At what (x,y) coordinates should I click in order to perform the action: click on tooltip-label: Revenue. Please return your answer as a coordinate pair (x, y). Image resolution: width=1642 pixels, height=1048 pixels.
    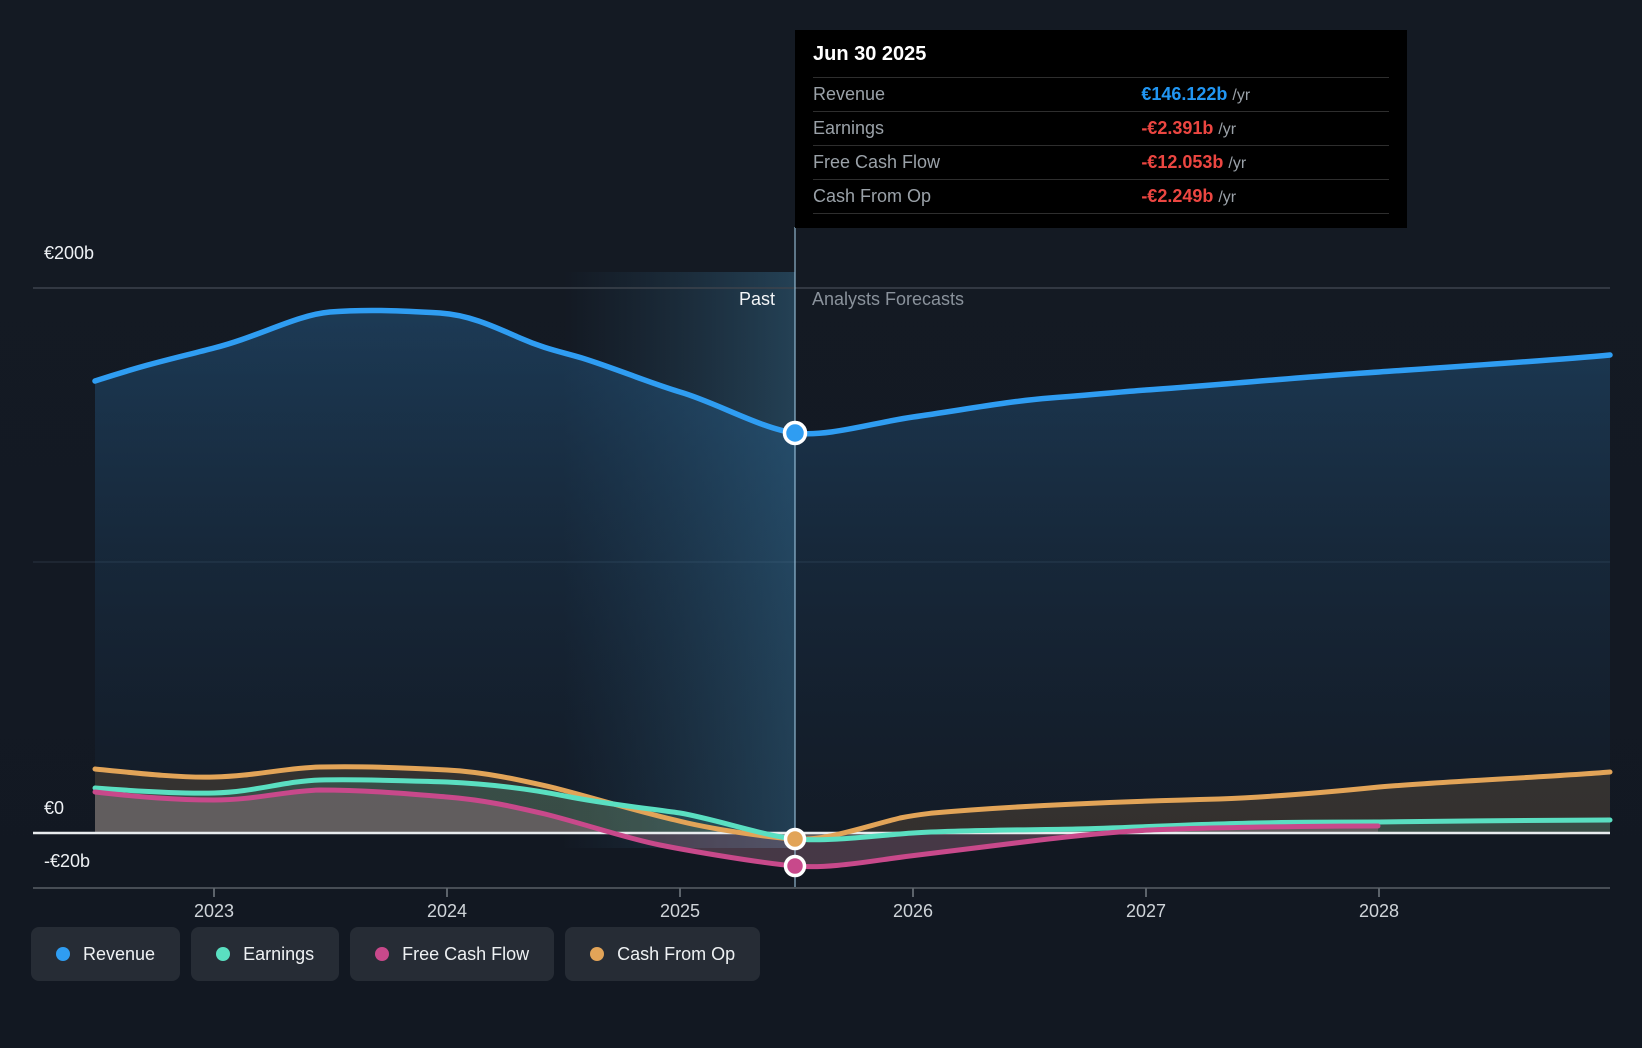
    Looking at the image, I should click on (849, 94).